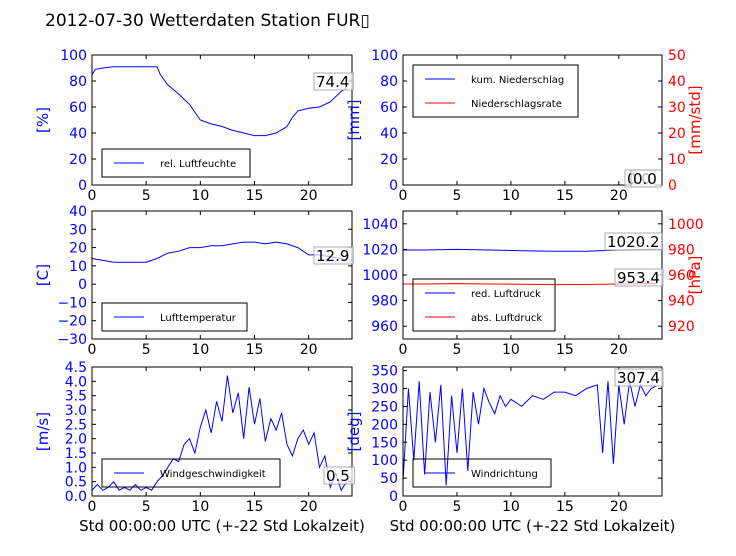 Image resolution: width=736 pixels, height=556 pixels. What do you see at coordinates (207, 21) in the screenshot?
I see `figure-title: 2012-07-30 Wetterdaten Station FUR▯` at bounding box center [207, 21].